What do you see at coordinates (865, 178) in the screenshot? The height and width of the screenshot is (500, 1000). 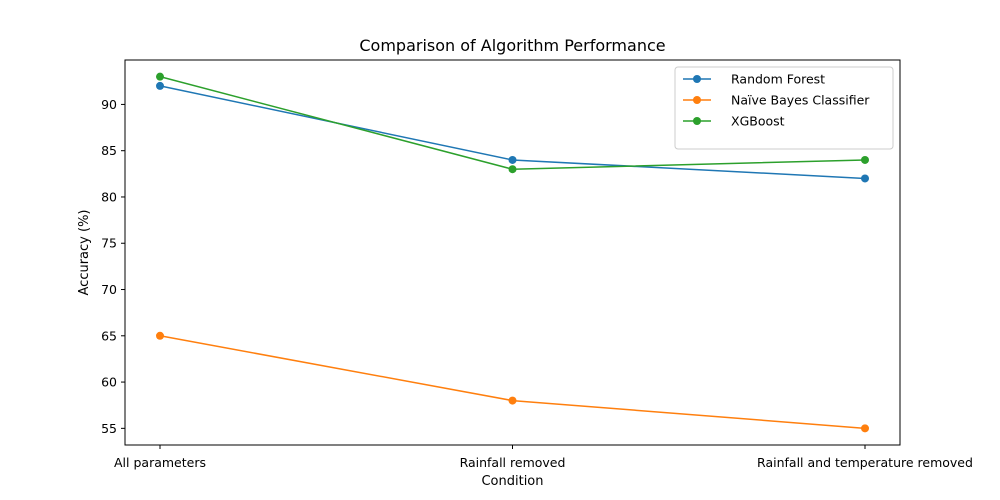 I see `data-point-random-forest-rainfall-and-temperature-removed` at bounding box center [865, 178].